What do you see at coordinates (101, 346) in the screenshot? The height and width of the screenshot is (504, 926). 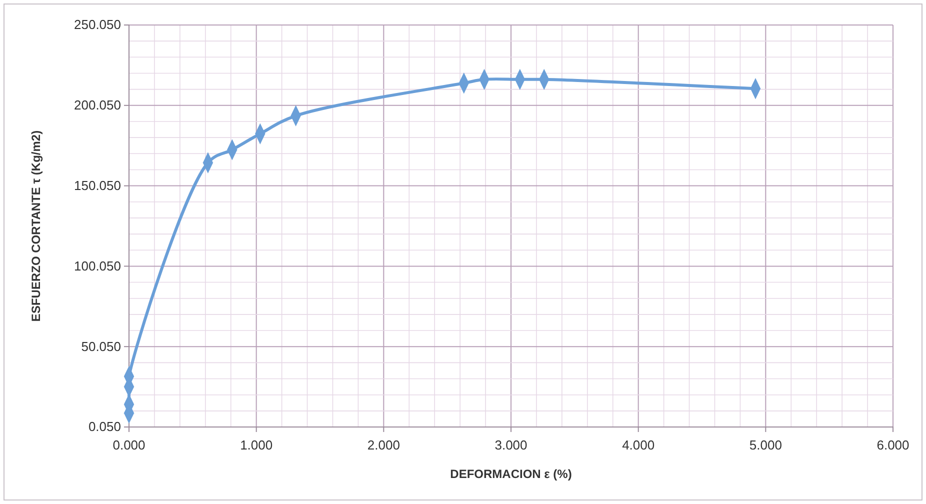 I see `y-tick-label: 50.050` at bounding box center [101, 346].